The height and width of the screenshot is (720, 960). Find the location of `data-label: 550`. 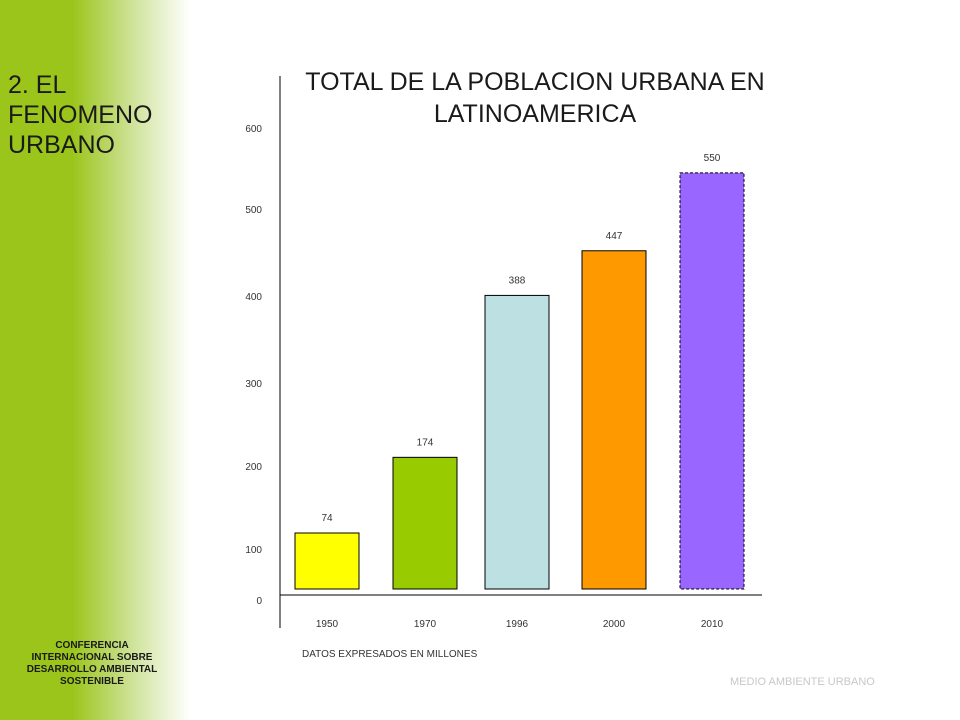

data-label: 550 is located at coordinates (712, 158).